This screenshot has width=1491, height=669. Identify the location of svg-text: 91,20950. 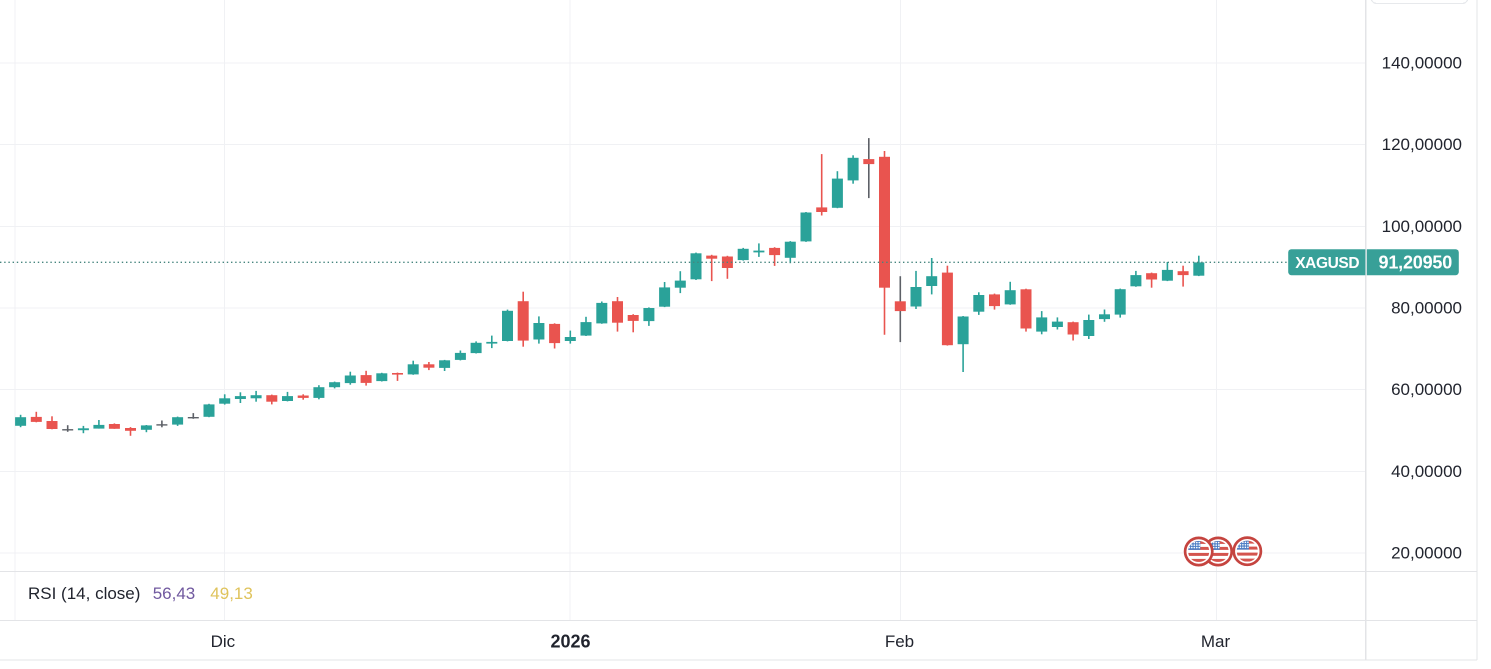
(1416, 262).